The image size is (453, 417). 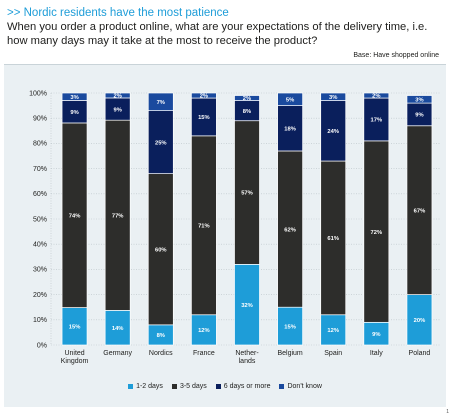 I want to click on x-tick-label: Italy, so click(x=376, y=353).